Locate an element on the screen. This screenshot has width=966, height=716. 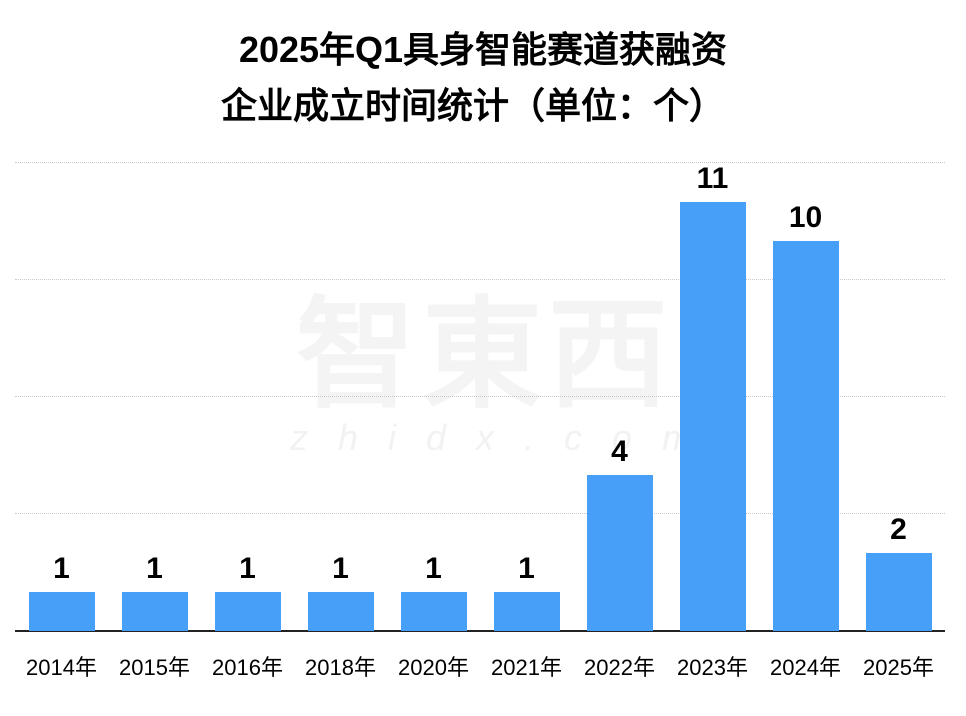
x-axis-tick-label: 2014年 is located at coordinates (61, 667).